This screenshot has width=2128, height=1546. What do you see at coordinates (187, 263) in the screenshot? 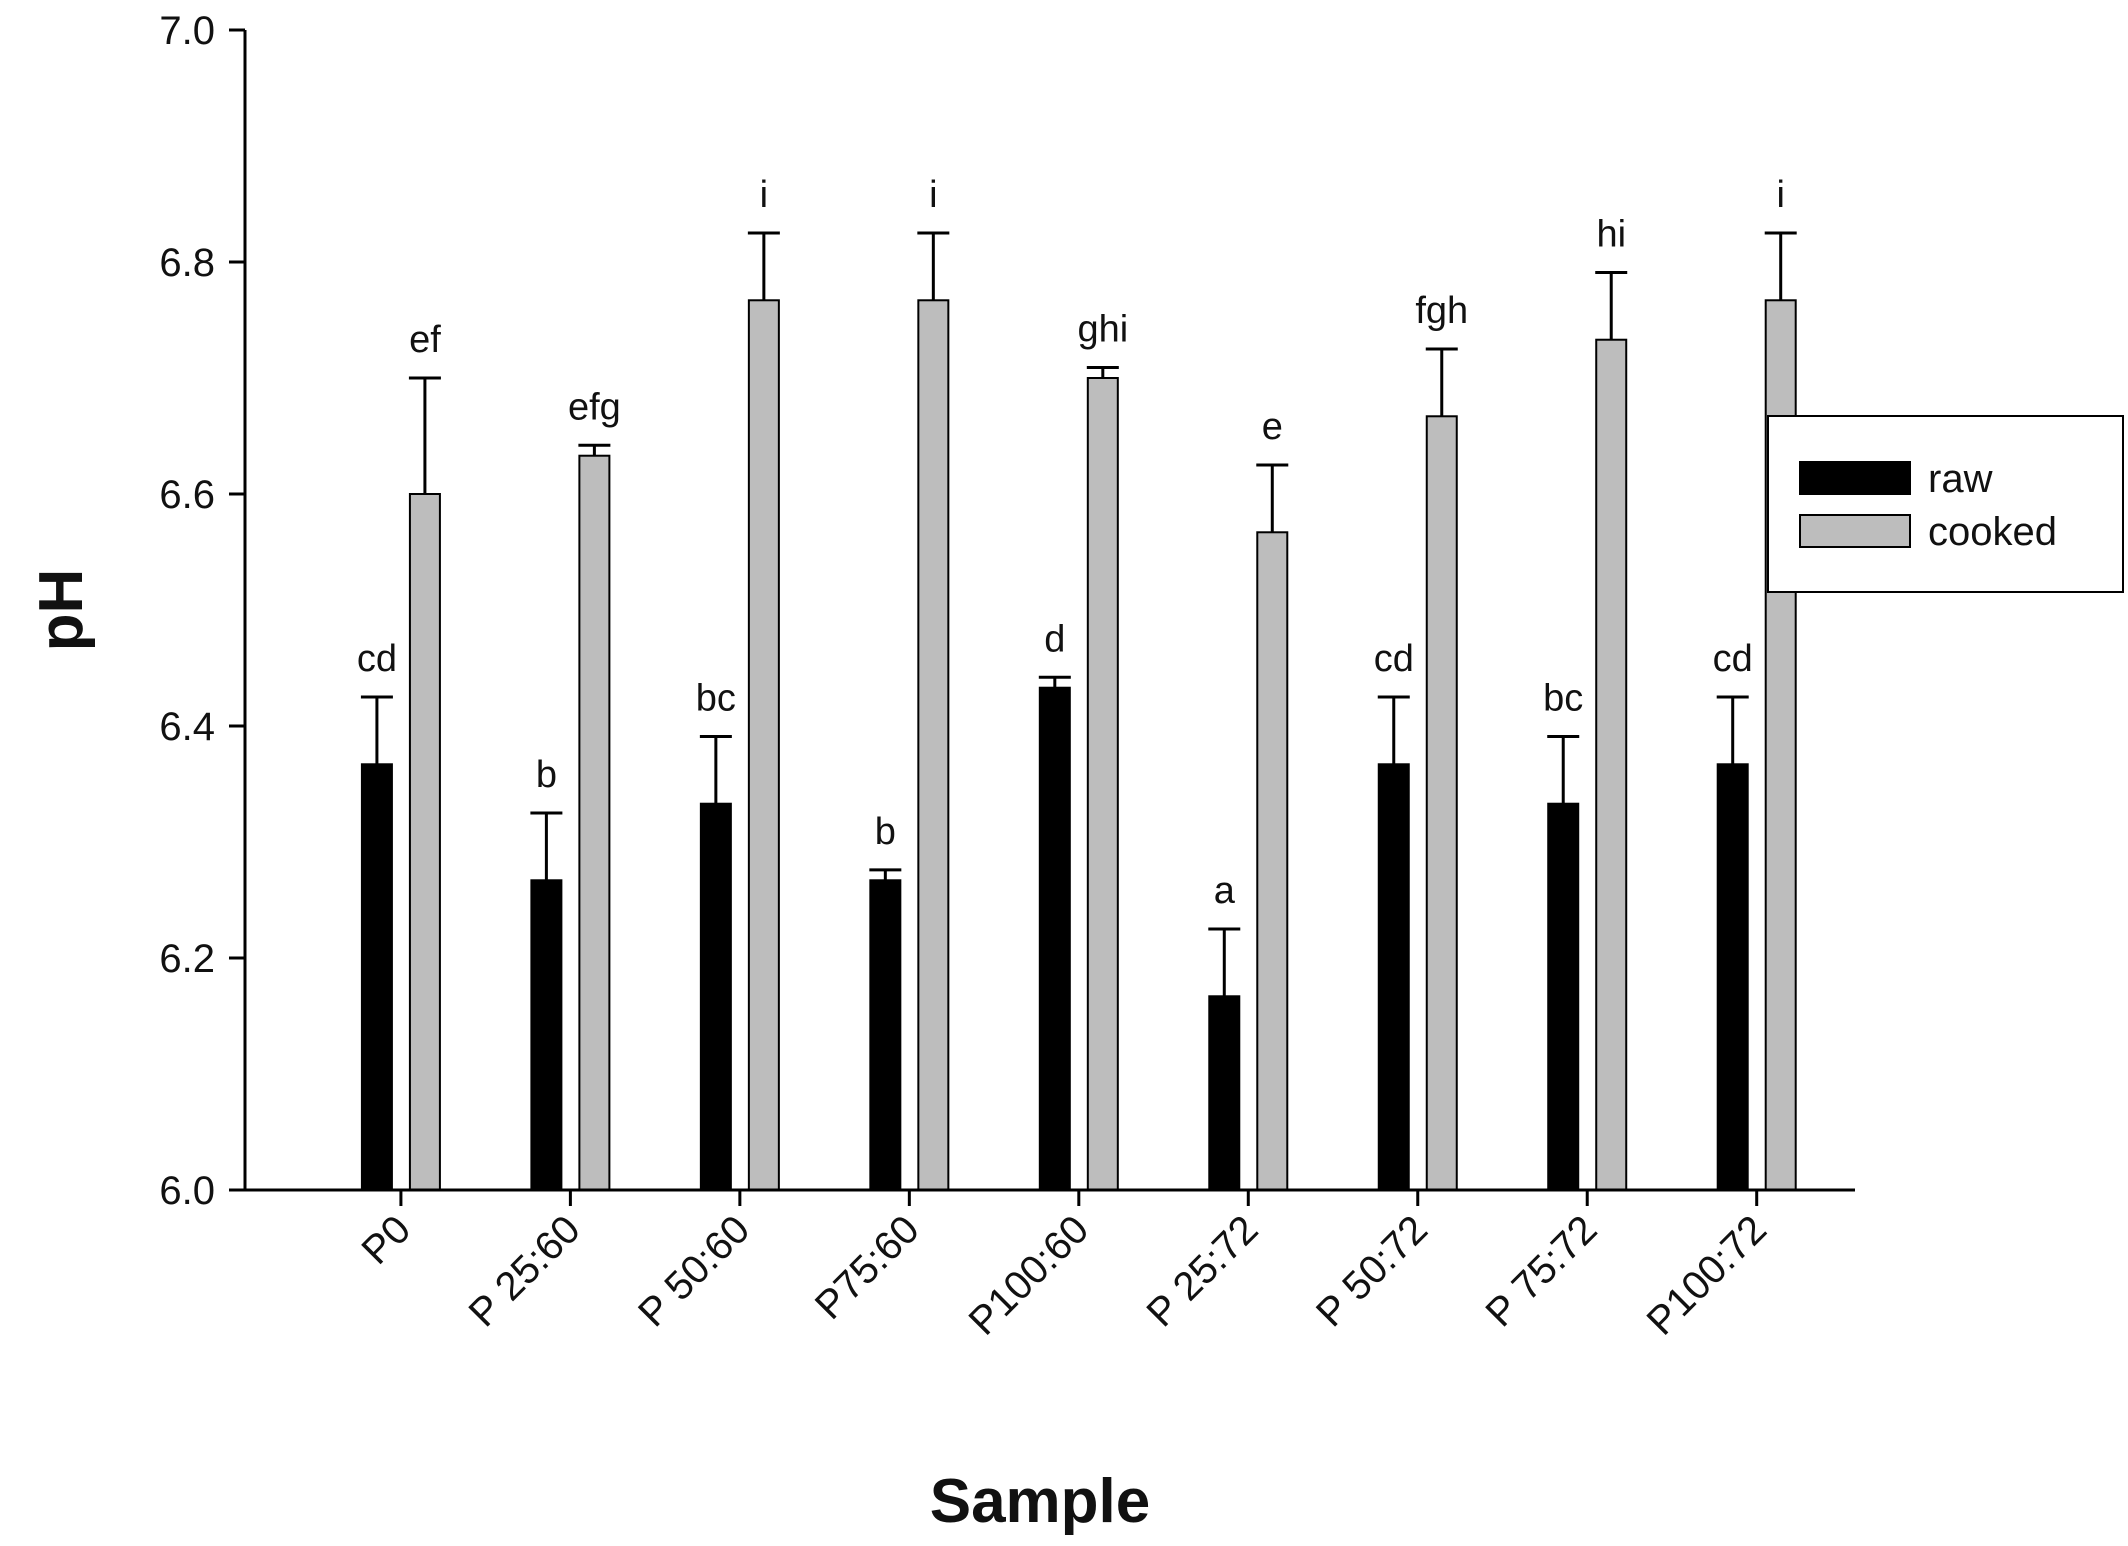
I see `y-tick-label: 6.8` at bounding box center [187, 263].